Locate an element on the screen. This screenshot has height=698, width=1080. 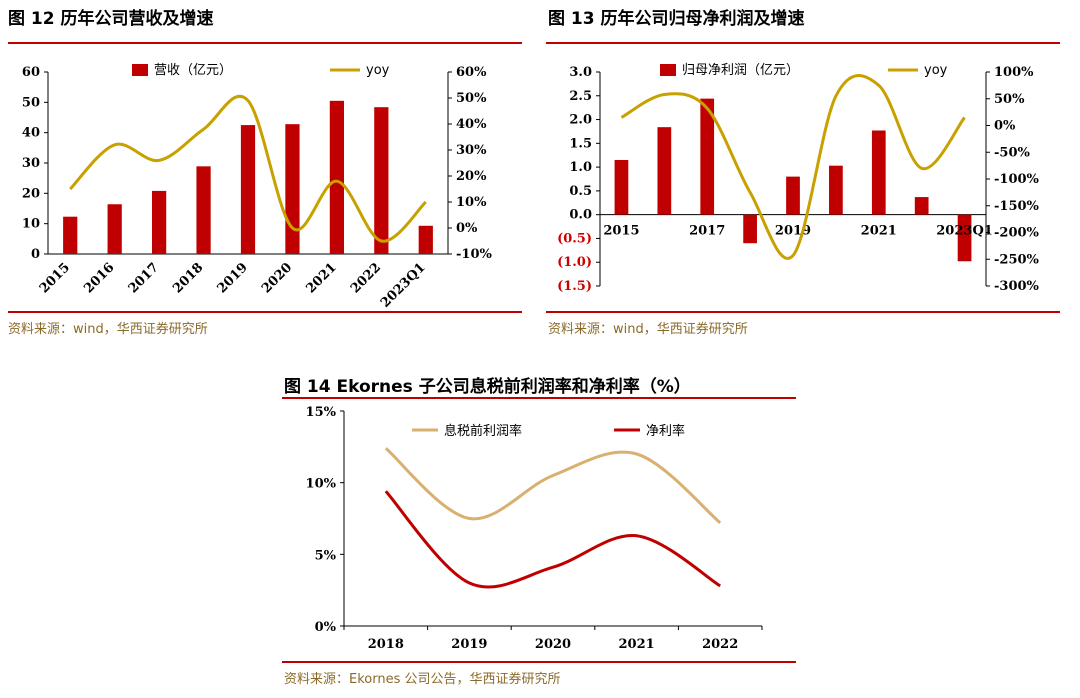
left-tick-label: (0.5) is located at coordinates (574, 238).